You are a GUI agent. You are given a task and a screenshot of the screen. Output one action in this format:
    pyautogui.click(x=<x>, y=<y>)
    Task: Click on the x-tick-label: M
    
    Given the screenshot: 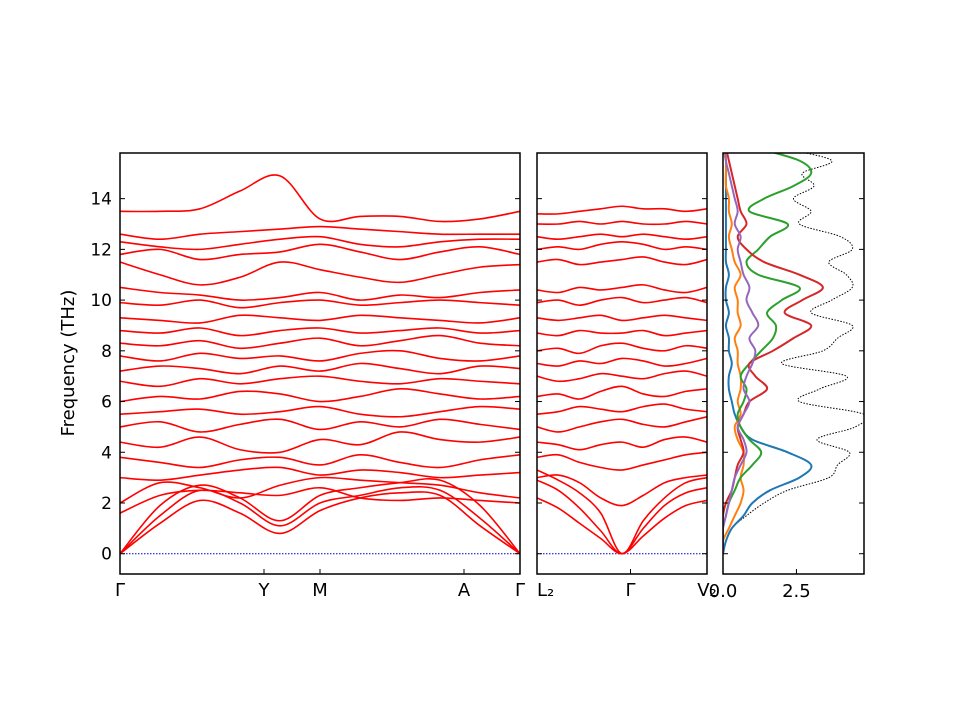 What is the action you would take?
    pyautogui.click(x=320, y=590)
    